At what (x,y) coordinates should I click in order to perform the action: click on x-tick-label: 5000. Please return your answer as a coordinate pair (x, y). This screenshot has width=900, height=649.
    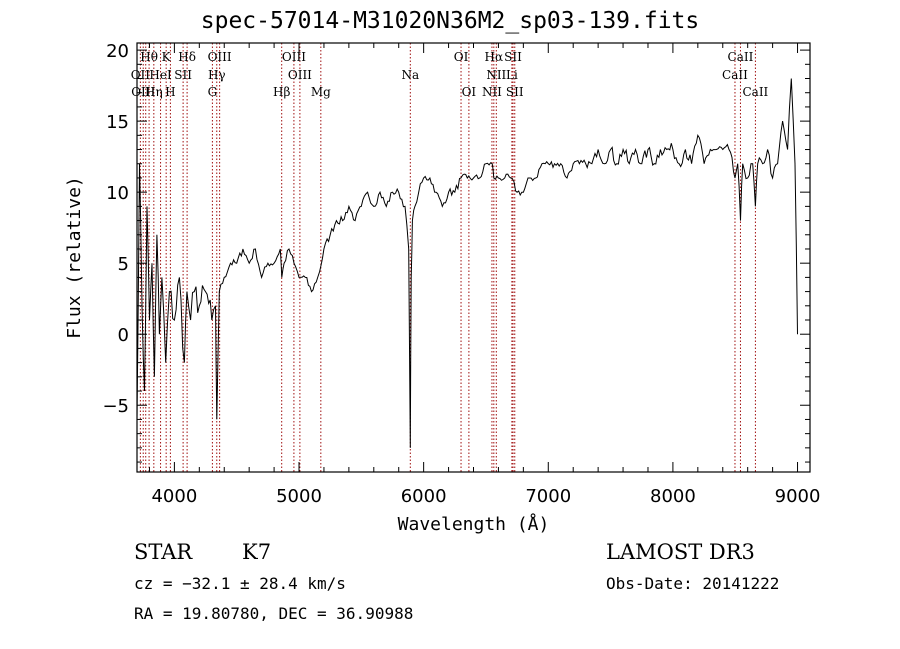
    Looking at the image, I should click on (299, 496).